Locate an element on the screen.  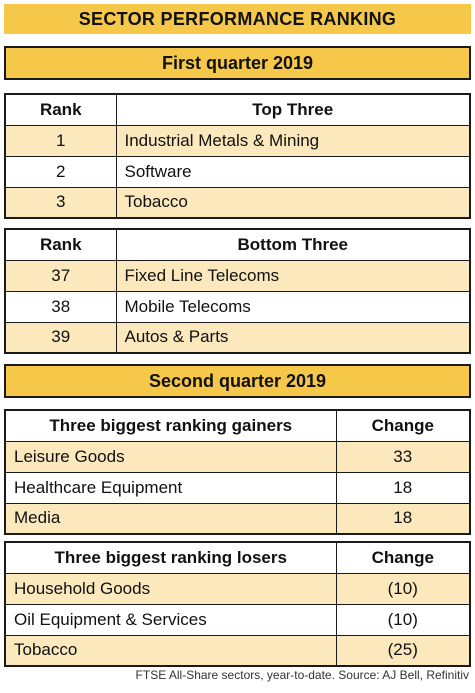
change-cell: (25) is located at coordinates (403, 650).